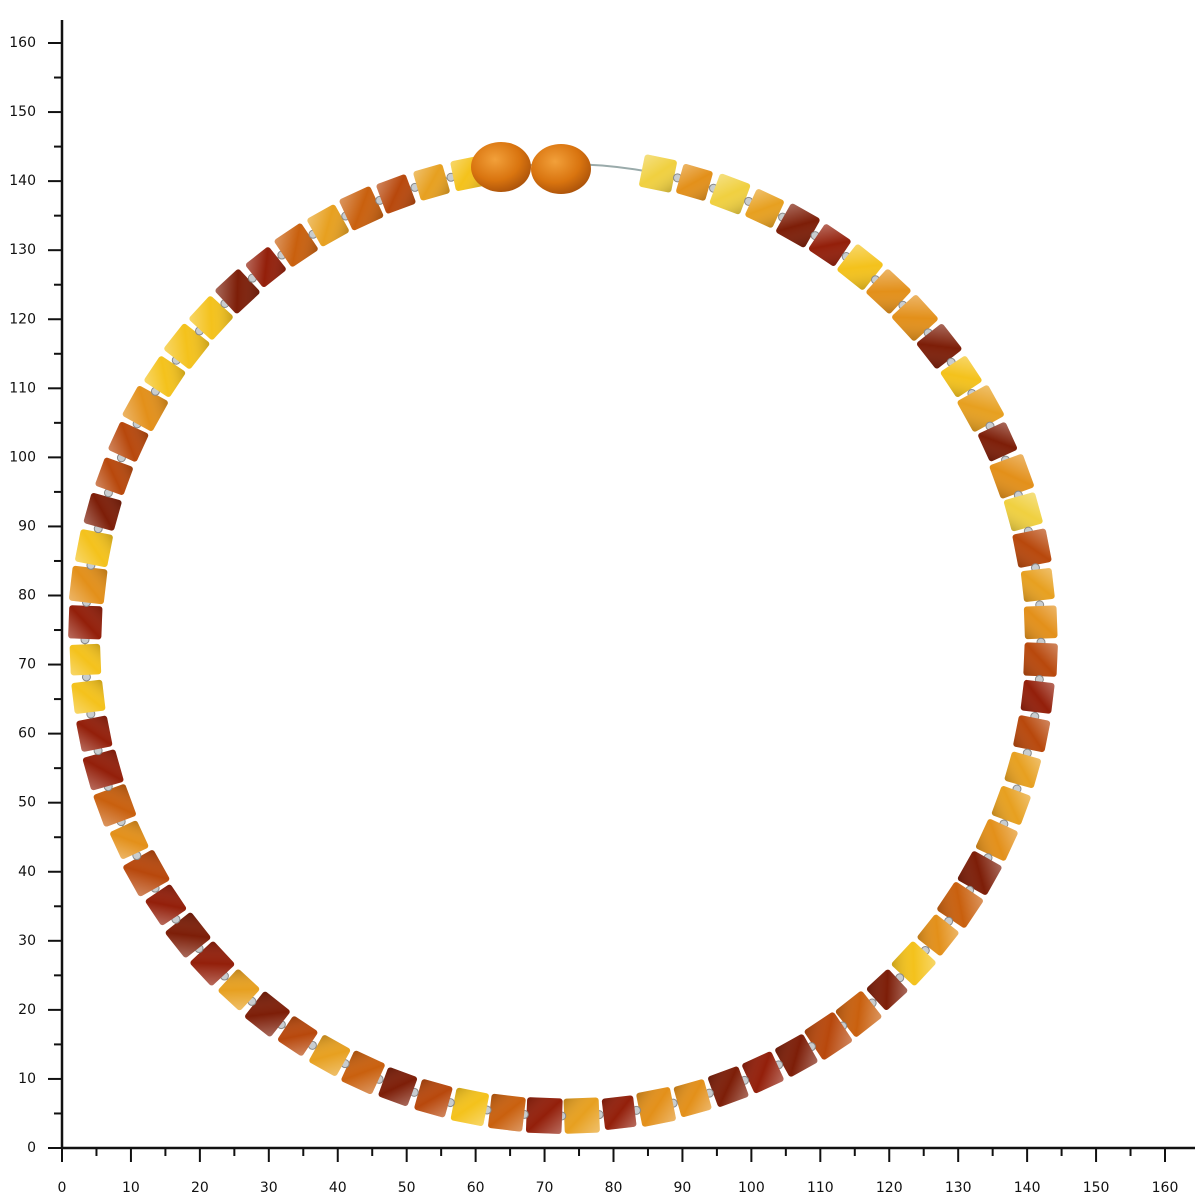 This screenshot has height=1200, width=1200. Describe the element at coordinates (22, 250) in the screenshot. I see `y-tick-label: 130` at that location.